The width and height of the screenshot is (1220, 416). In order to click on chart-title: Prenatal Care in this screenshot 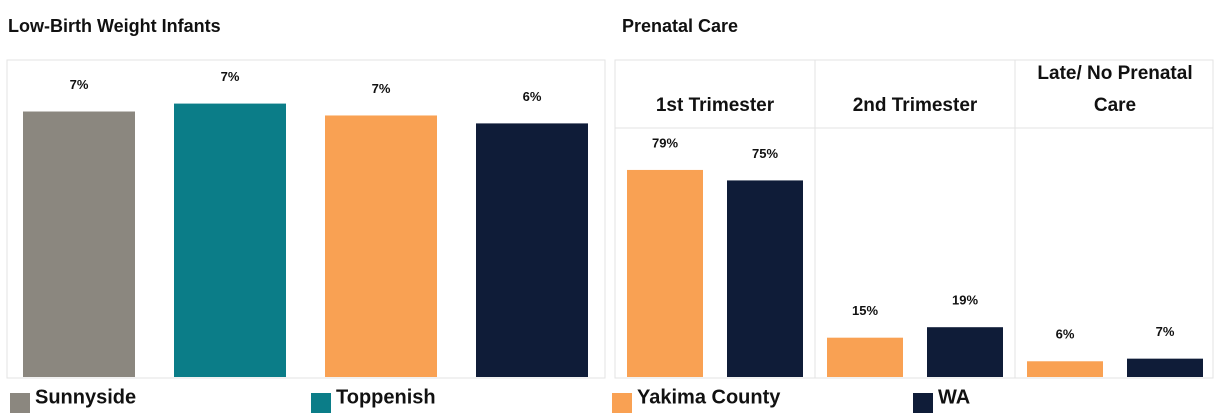, I will do `click(680, 26)`.